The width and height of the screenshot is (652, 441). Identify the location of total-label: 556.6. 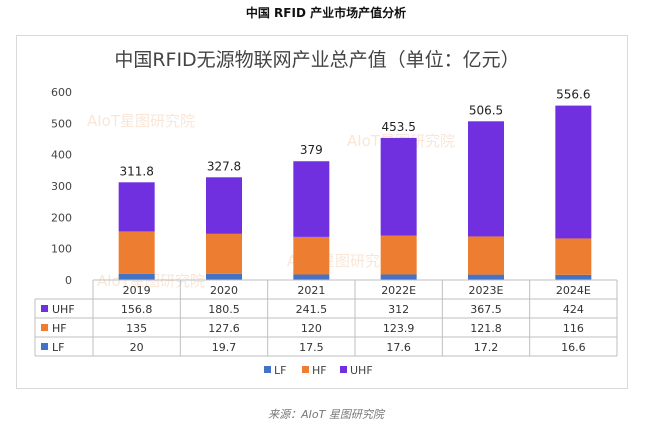
(573, 95).